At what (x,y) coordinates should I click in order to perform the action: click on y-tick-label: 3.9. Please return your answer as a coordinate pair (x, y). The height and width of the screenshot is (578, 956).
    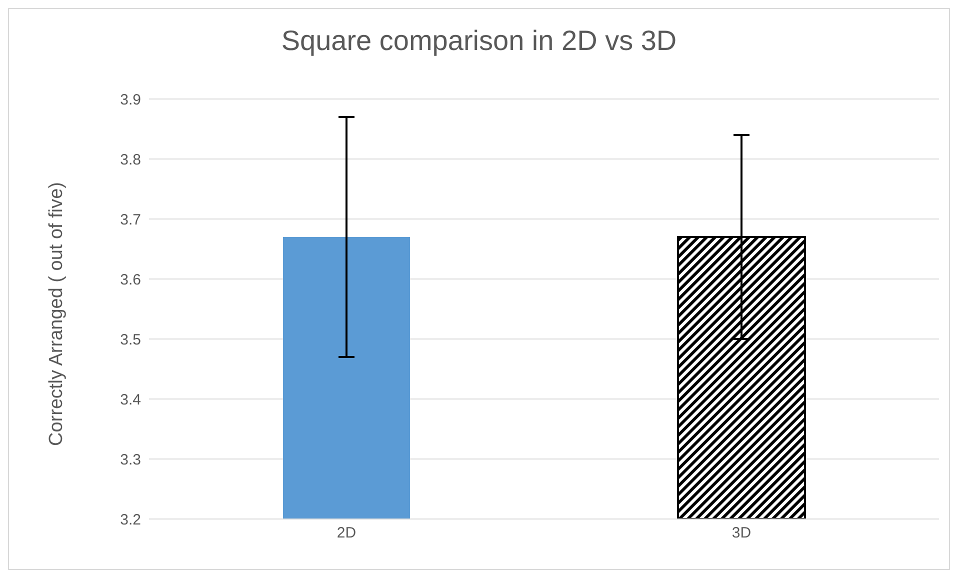
    Looking at the image, I should click on (130, 99).